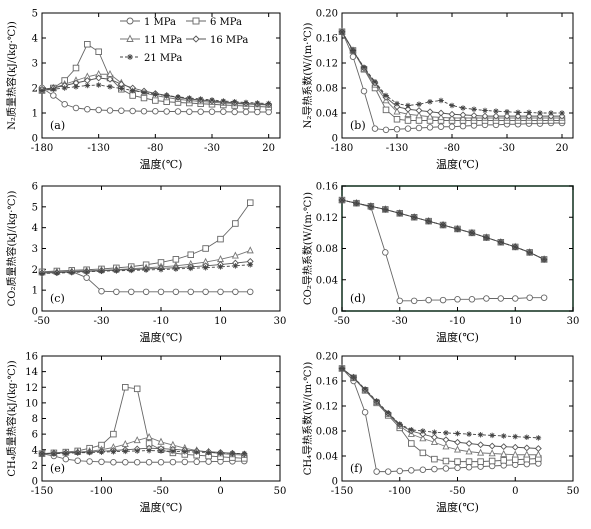 Image resolution: width=591 pixels, height=529 pixels. I want to click on y-tick-label: 0.12, so click(327, 218).